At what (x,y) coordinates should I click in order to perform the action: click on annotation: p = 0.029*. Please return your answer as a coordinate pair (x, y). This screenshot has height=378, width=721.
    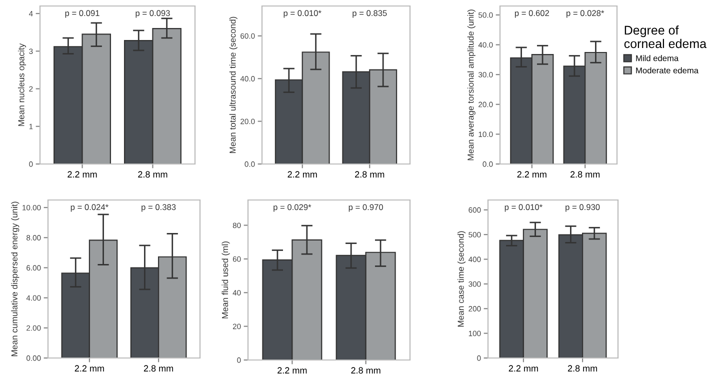
    Looking at the image, I should click on (293, 208).